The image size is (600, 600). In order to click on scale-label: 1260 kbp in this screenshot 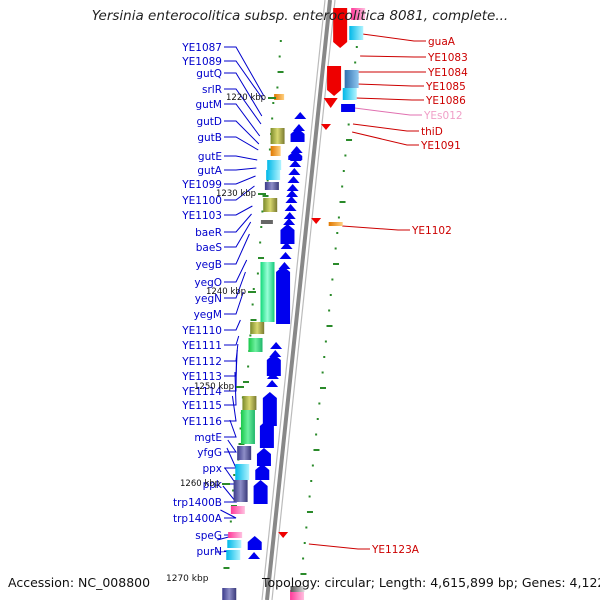, I will do `click(200, 484)`.